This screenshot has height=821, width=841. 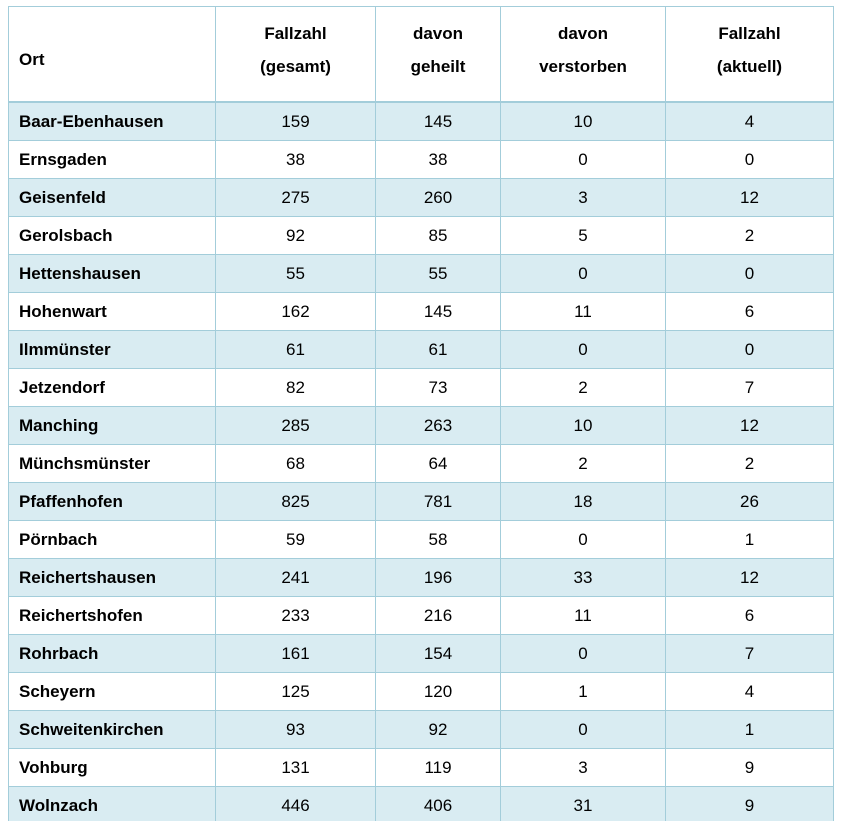 What do you see at coordinates (749, 235) in the screenshot?
I see `cell-aktuell: 2` at bounding box center [749, 235].